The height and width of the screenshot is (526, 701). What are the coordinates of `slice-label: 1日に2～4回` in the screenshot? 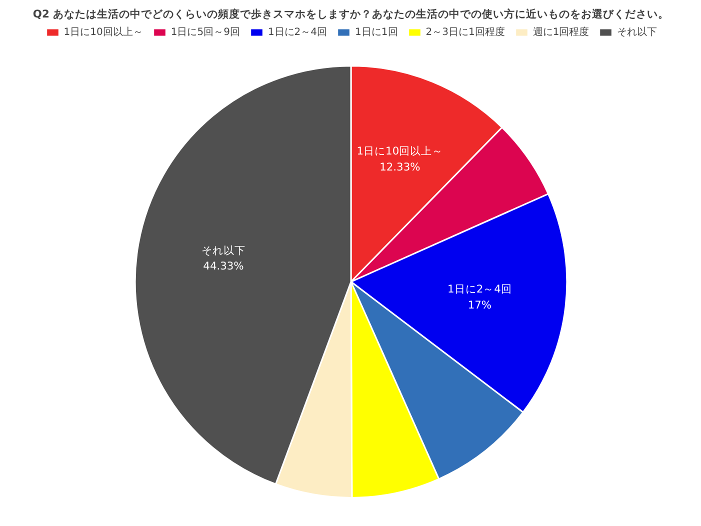 It's located at (480, 289).